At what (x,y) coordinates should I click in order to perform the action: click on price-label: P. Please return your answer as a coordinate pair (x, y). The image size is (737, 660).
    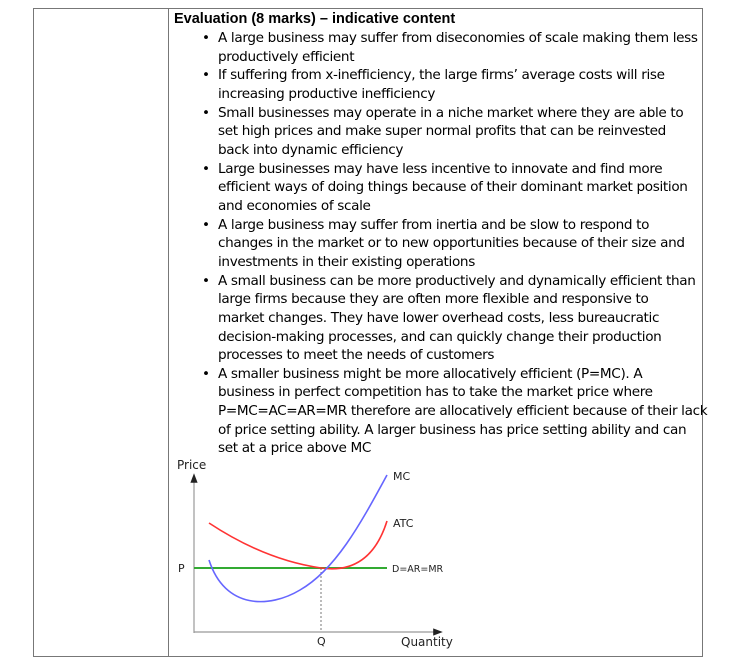
    Looking at the image, I should click on (181, 568).